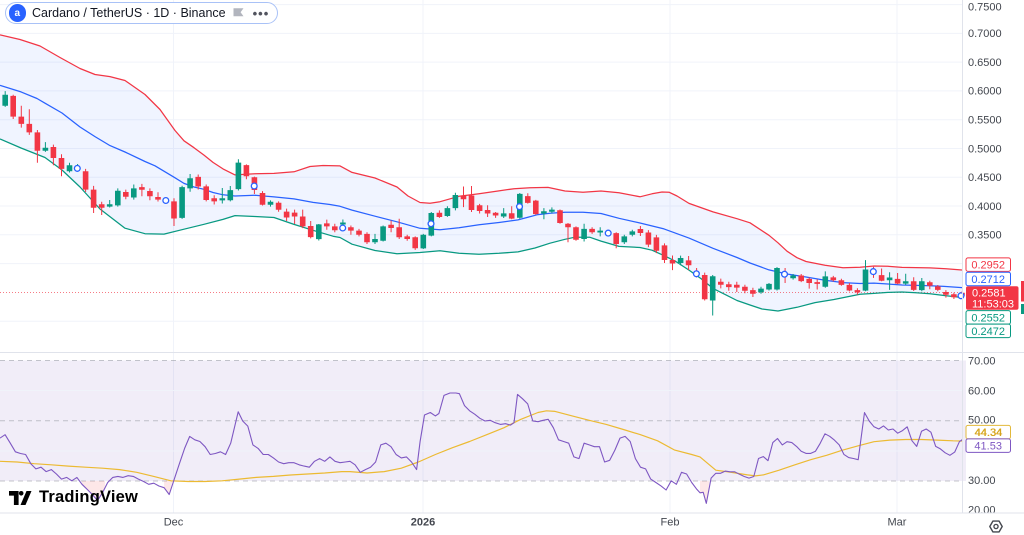 The height and width of the screenshot is (535, 1024). What do you see at coordinates (670, 523) in the screenshot?
I see `svg-text: Feb` at bounding box center [670, 523].